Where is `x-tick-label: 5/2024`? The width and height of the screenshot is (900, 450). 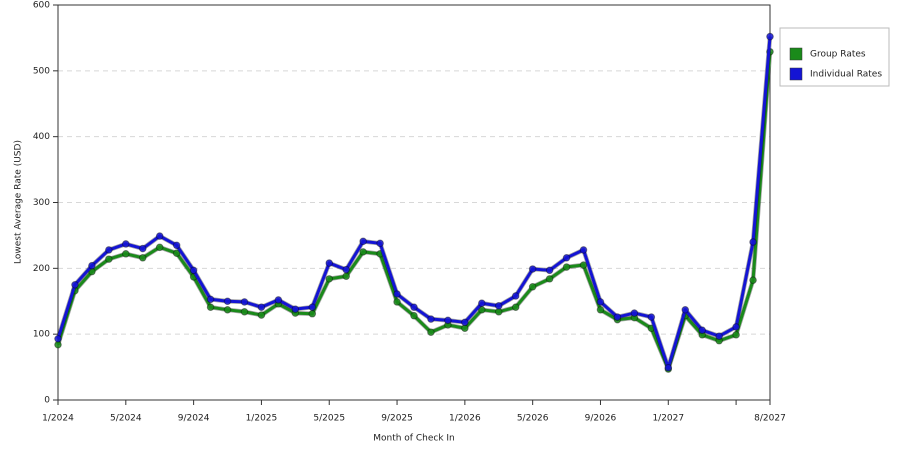
x-tick-label: 5/2024 is located at coordinates (126, 419).